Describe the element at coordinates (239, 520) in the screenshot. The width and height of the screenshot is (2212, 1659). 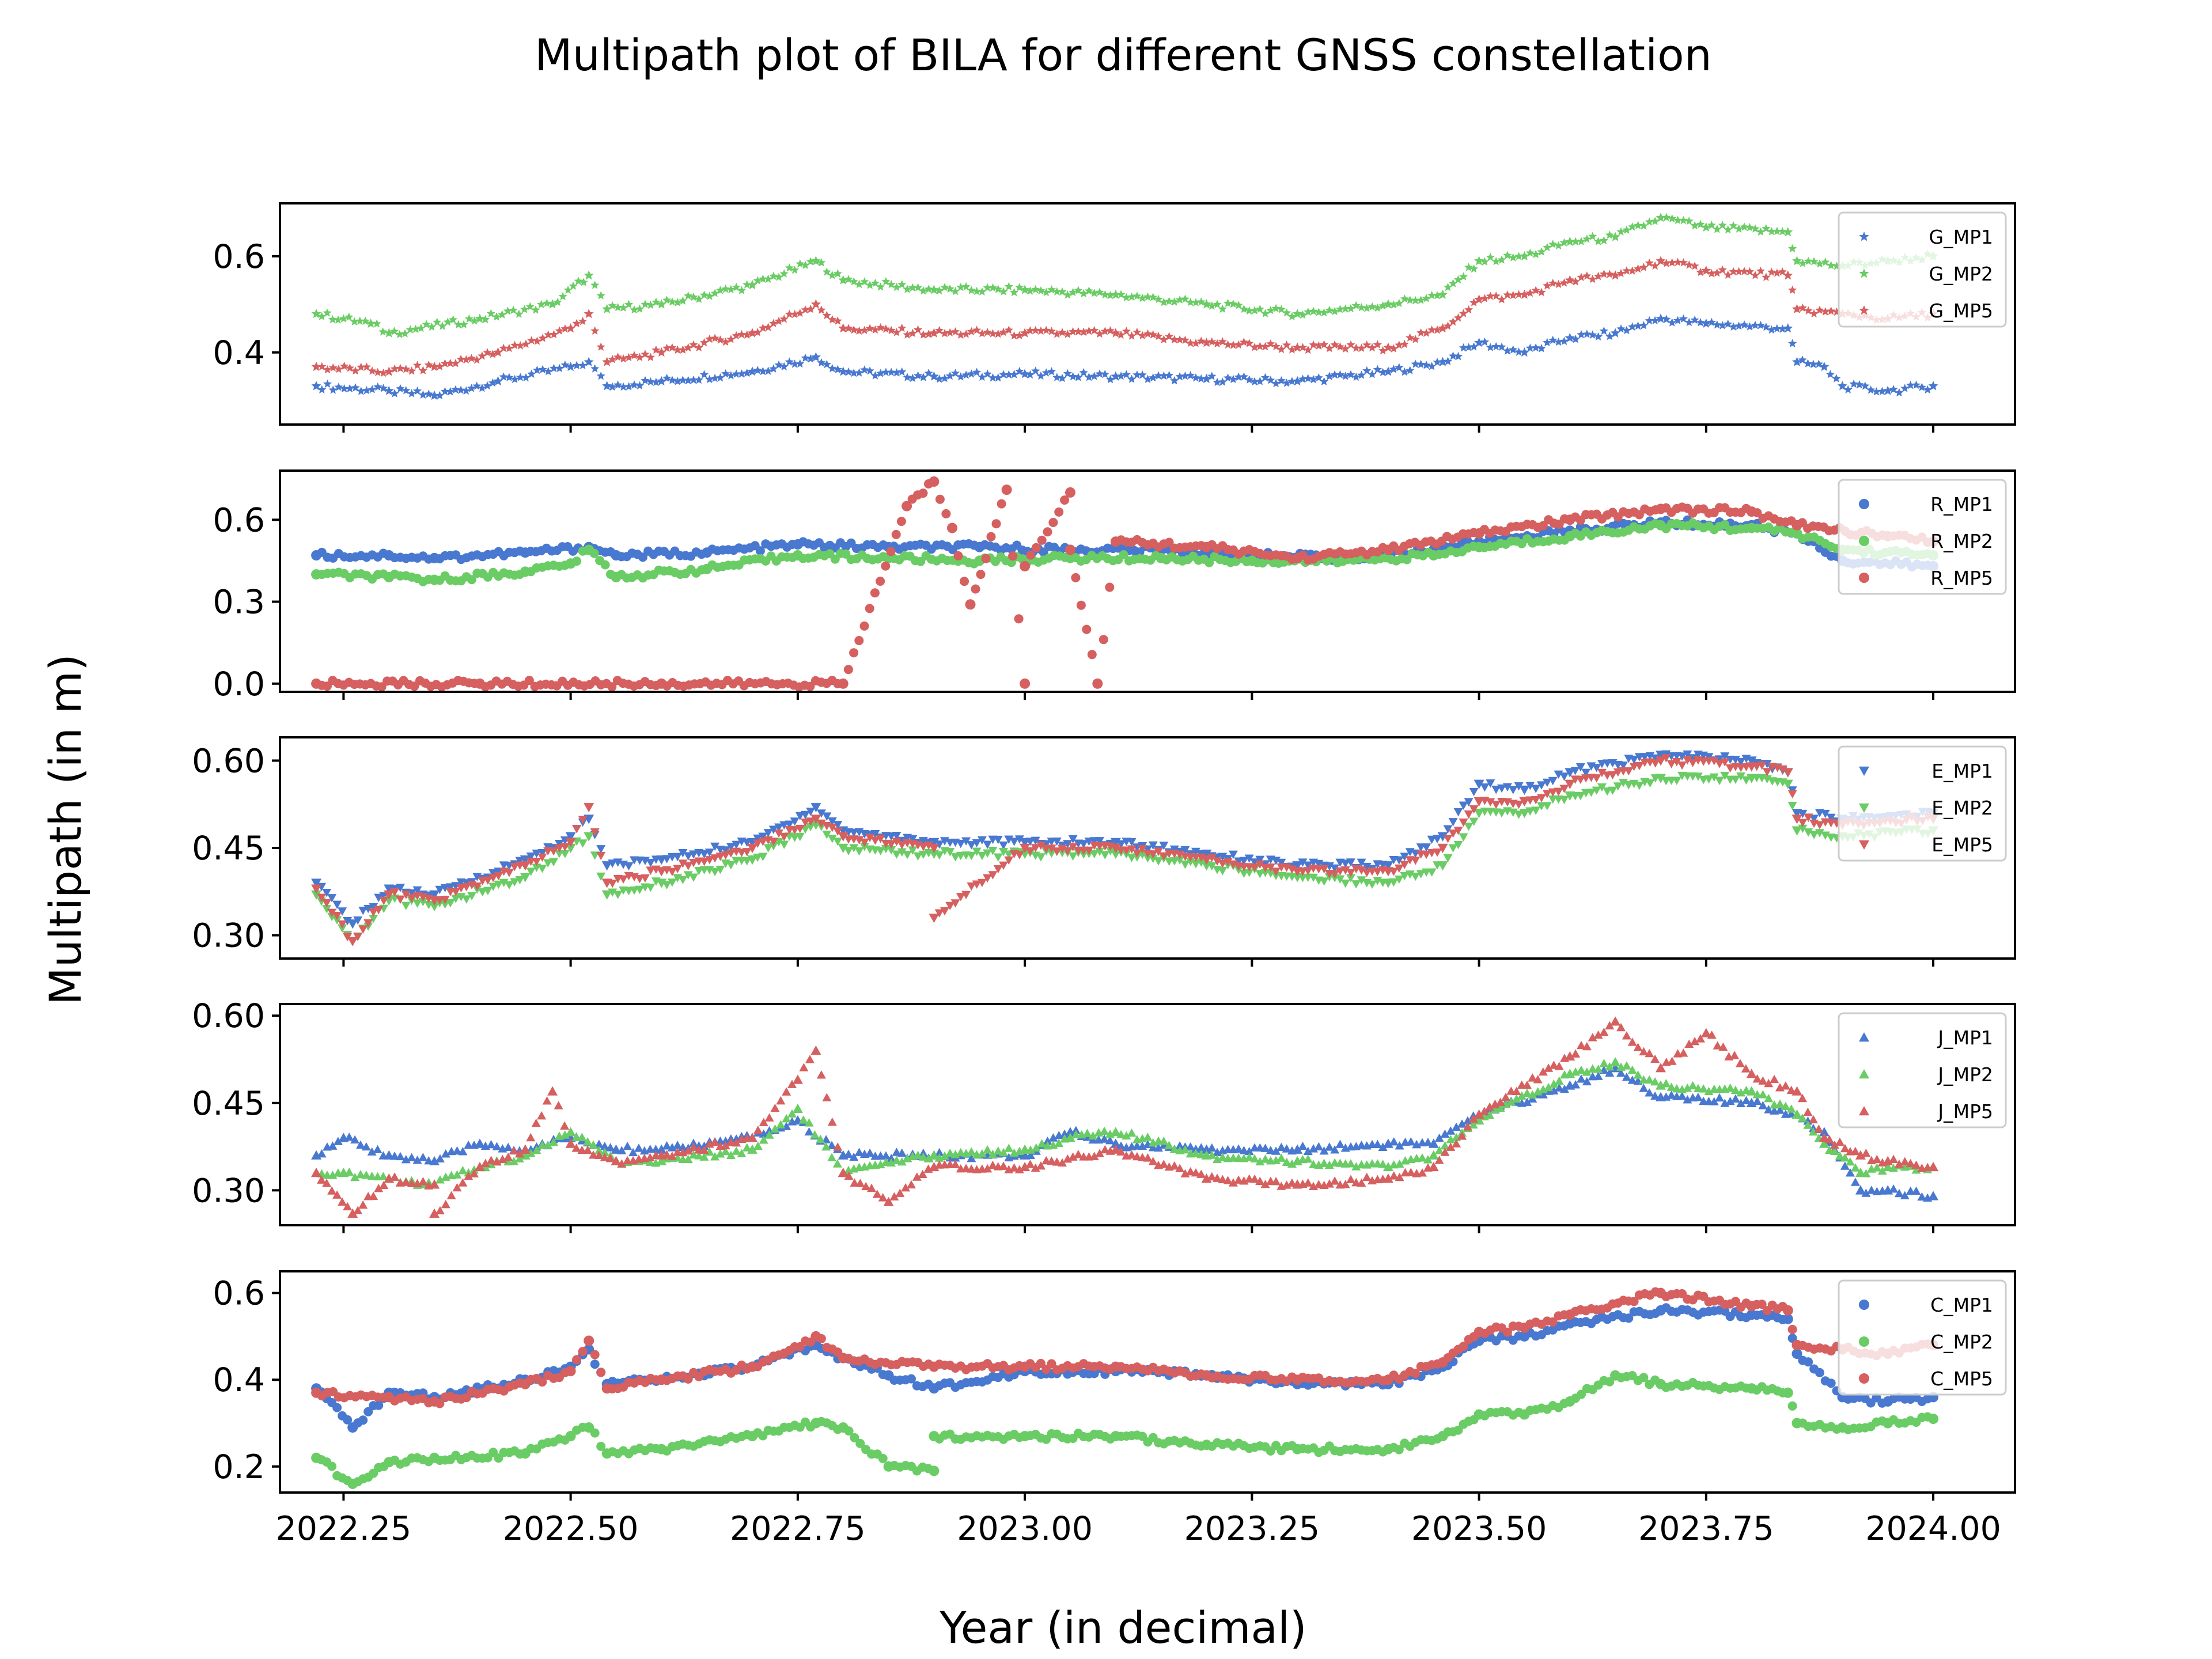
I see `y-tick-label: 0.6` at that location.